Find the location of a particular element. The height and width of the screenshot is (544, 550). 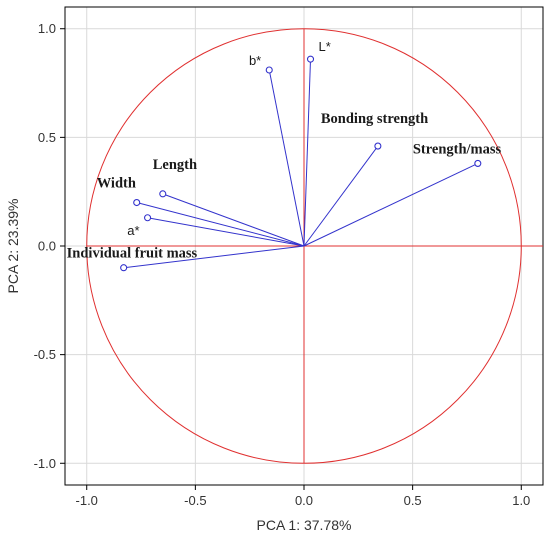

variable-label: L* is located at coordinates (325, 46).